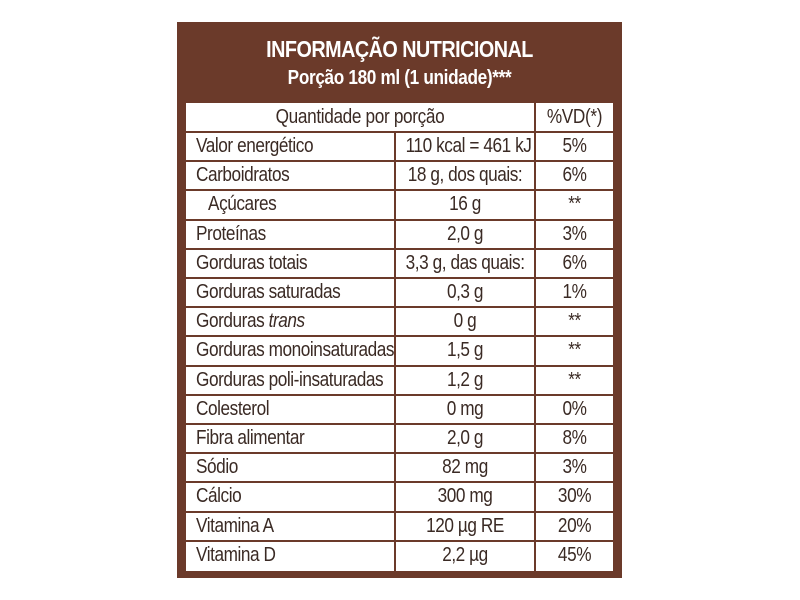  Describe the element at coordinates (574, 350) in the screenshot. I see `nutrient-dv-gorduras-monoinsaturadas: **` at that location.